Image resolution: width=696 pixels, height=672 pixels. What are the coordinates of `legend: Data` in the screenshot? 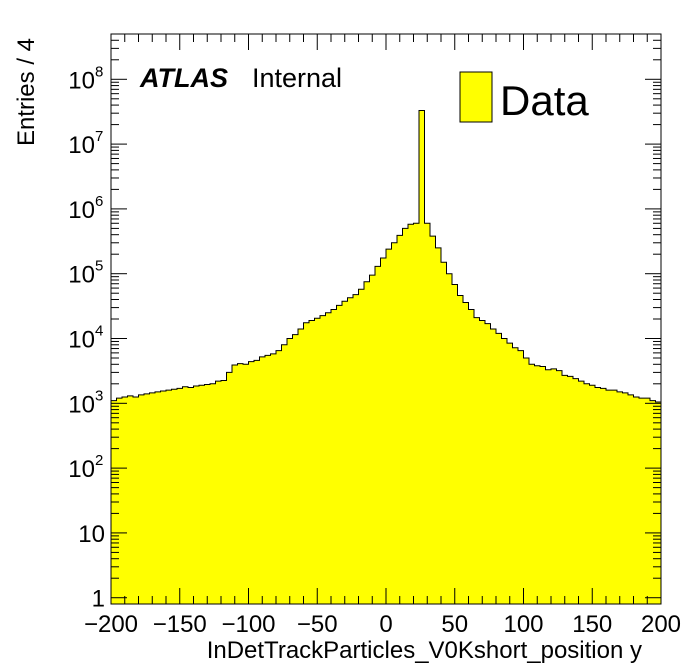 It's located at (524, 97).